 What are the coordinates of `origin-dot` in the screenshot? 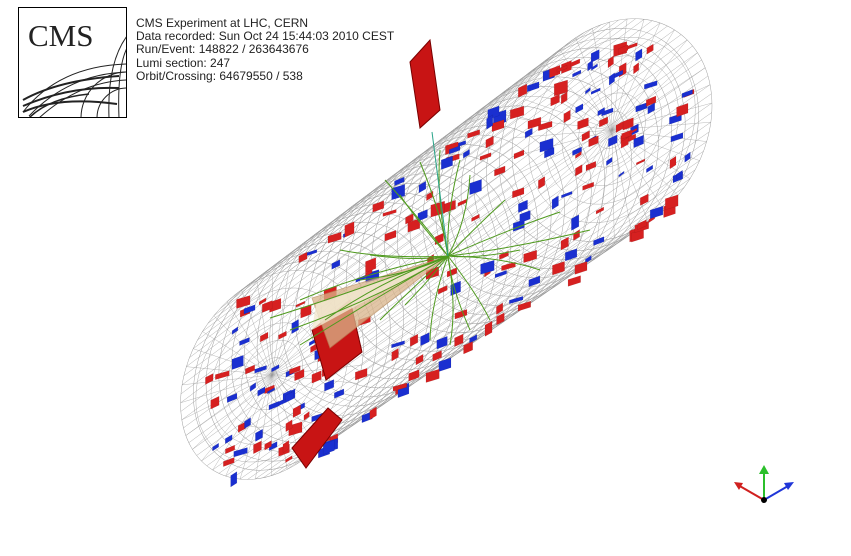 It's located at (764, 500).